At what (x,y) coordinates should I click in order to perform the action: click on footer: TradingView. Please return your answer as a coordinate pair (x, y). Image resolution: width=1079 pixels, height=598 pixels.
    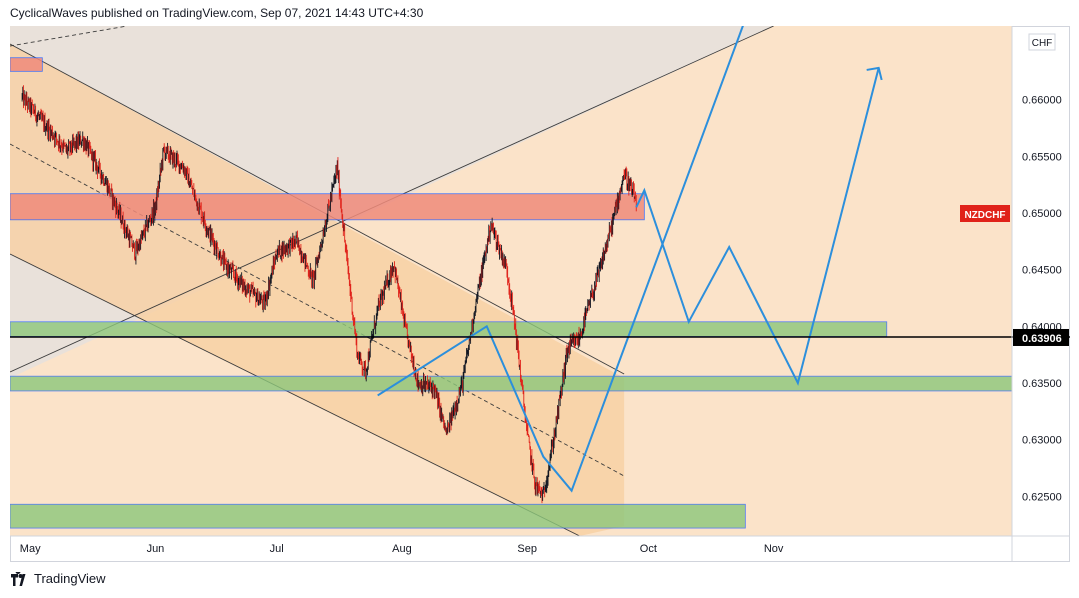
    Looking at the image, I should click on (58, 578).